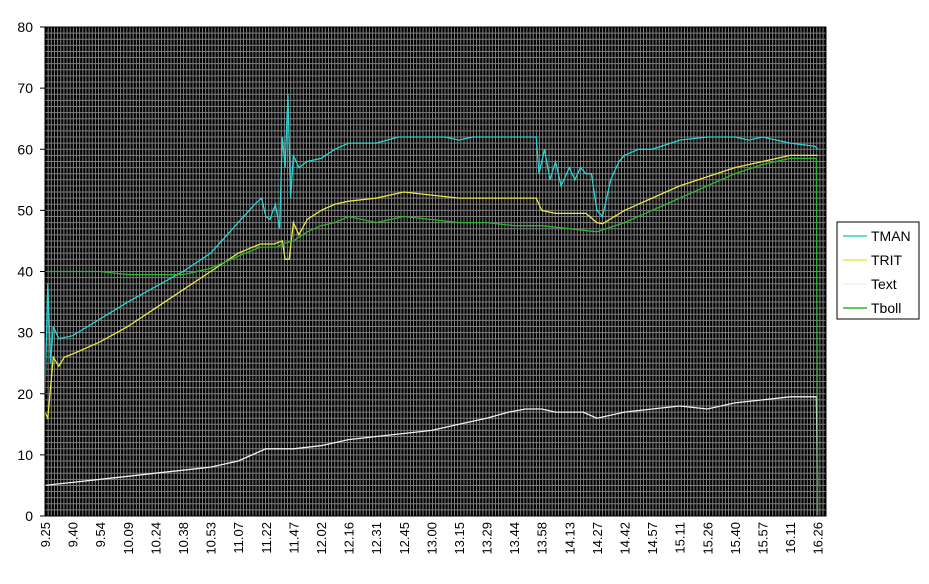 The image size is (929, 584). Describe the element at coordinates (404, 538) in the screenshot. I see `x-tick-label: 12.45` at that location.